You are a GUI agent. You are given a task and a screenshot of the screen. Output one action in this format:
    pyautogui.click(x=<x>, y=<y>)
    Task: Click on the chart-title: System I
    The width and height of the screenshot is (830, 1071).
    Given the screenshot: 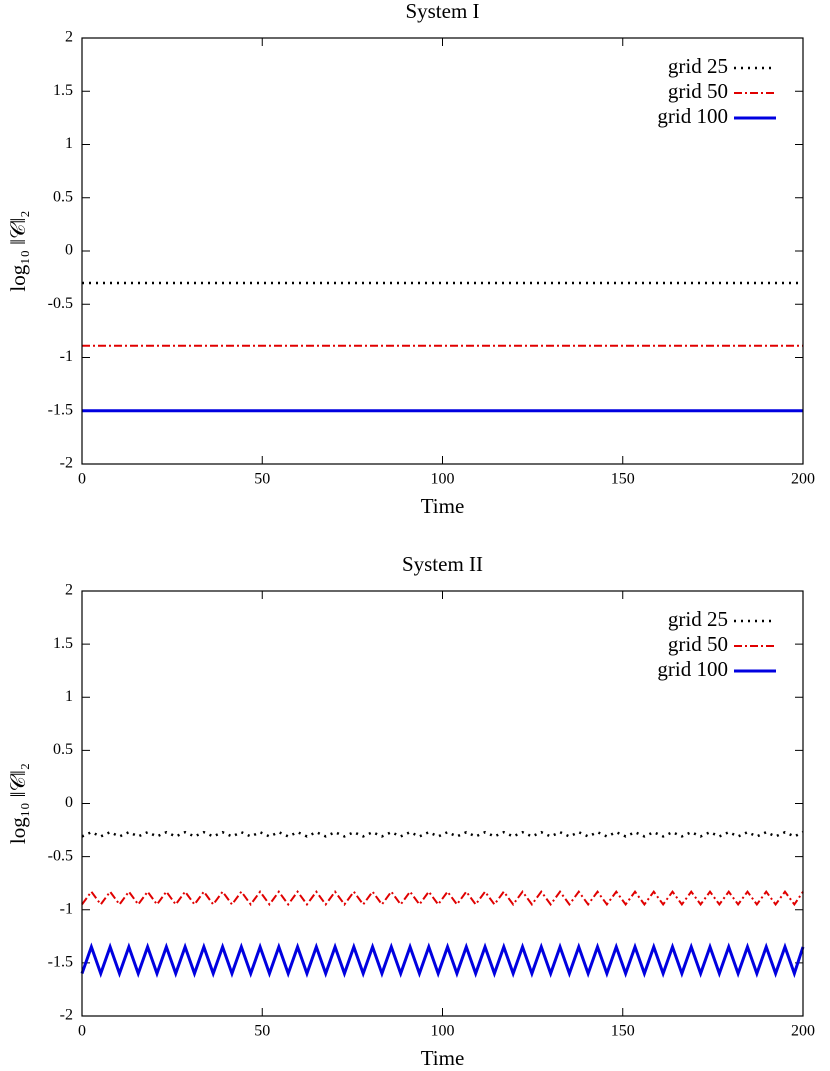 What is the action you would take?
    pyautogui.click(x=442, y=11)
    